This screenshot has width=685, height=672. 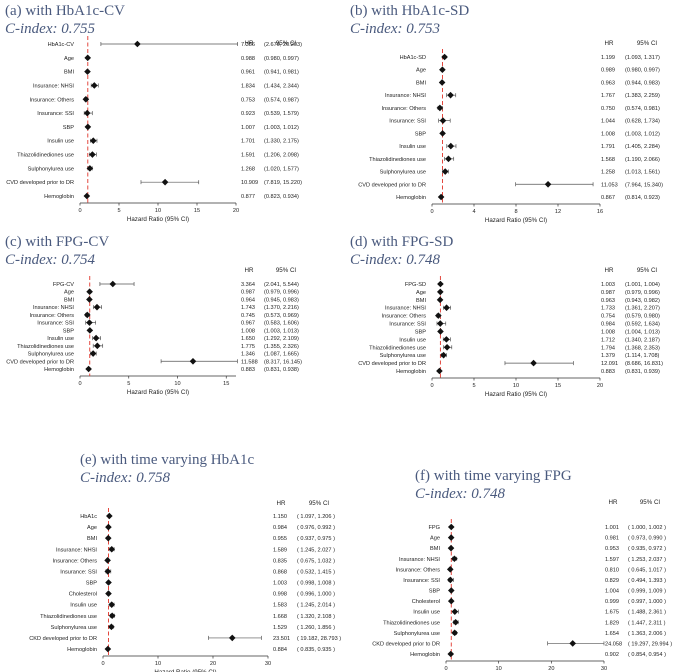 What do you see at coordinates (280, 517) in the screenshot?
I see `hr-value: 1.150` at bounding box center [280, 517].